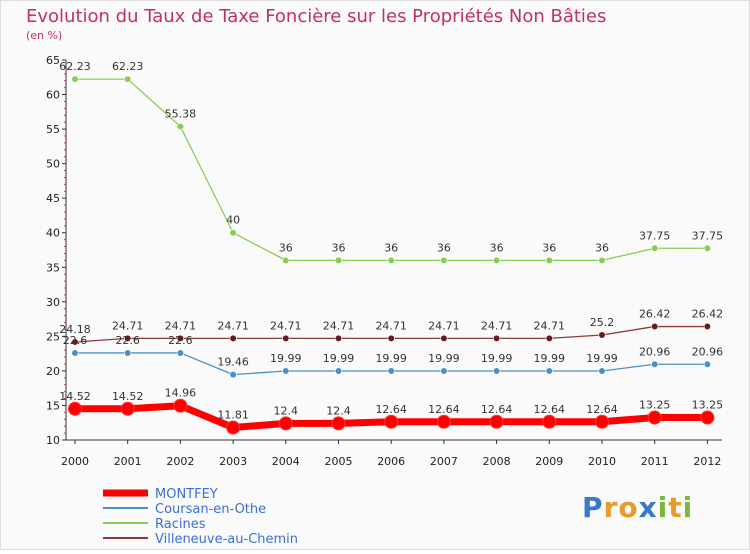 This screenshot has height=554, width=750. Describe the element at coordinates (391, 461) in the screenshot. I see `x-tick-label: 2006` at that location.